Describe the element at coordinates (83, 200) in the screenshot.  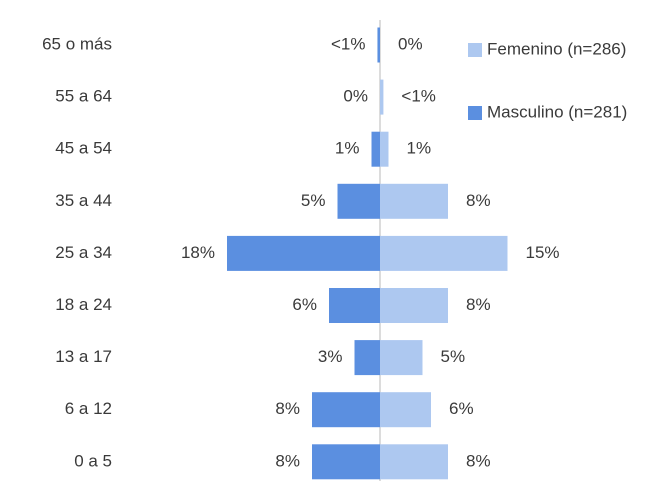
I see `category-label: 35 a 44` at that location.